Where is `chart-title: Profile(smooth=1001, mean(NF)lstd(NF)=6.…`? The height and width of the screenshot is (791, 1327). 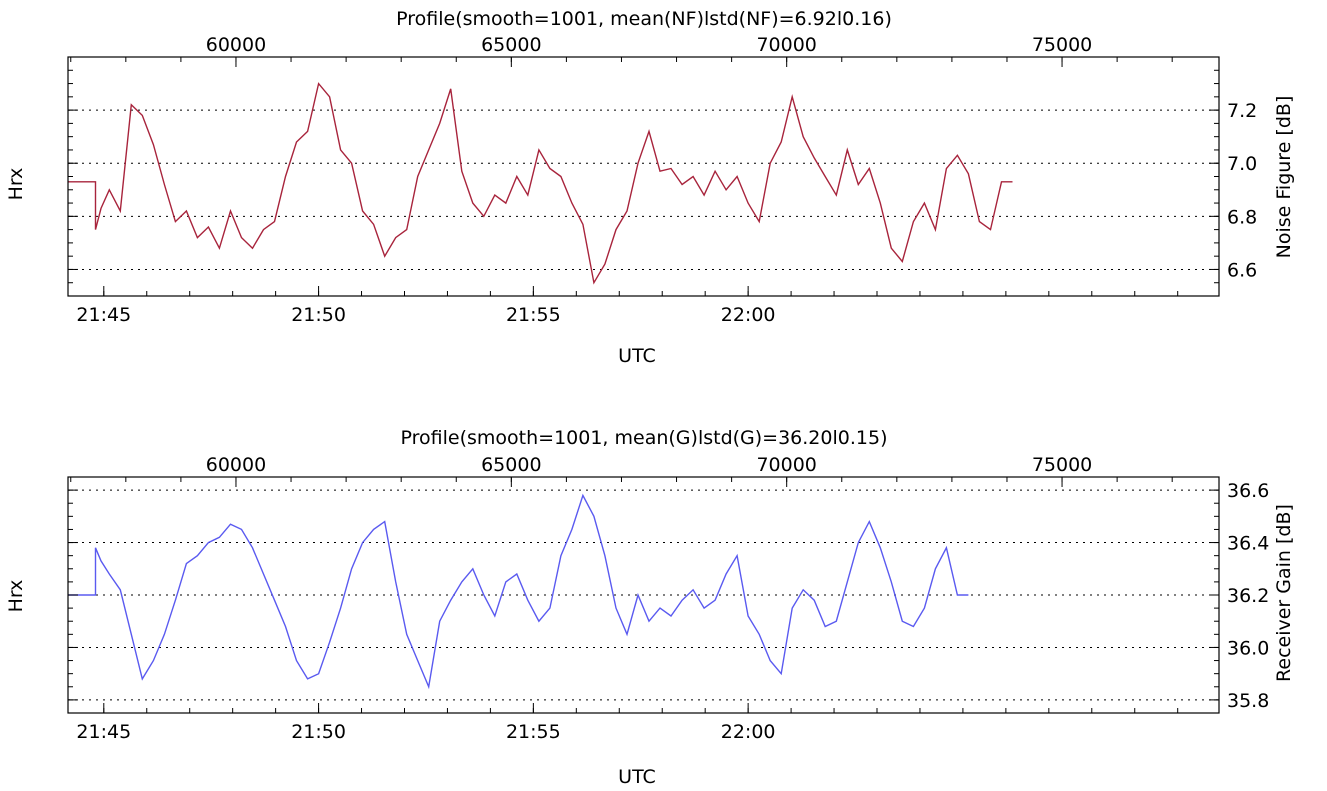
chart-title: Profile(smooth=1001, mean(NF)lstd(NF)=6.… is located at coordinates (644, 19).